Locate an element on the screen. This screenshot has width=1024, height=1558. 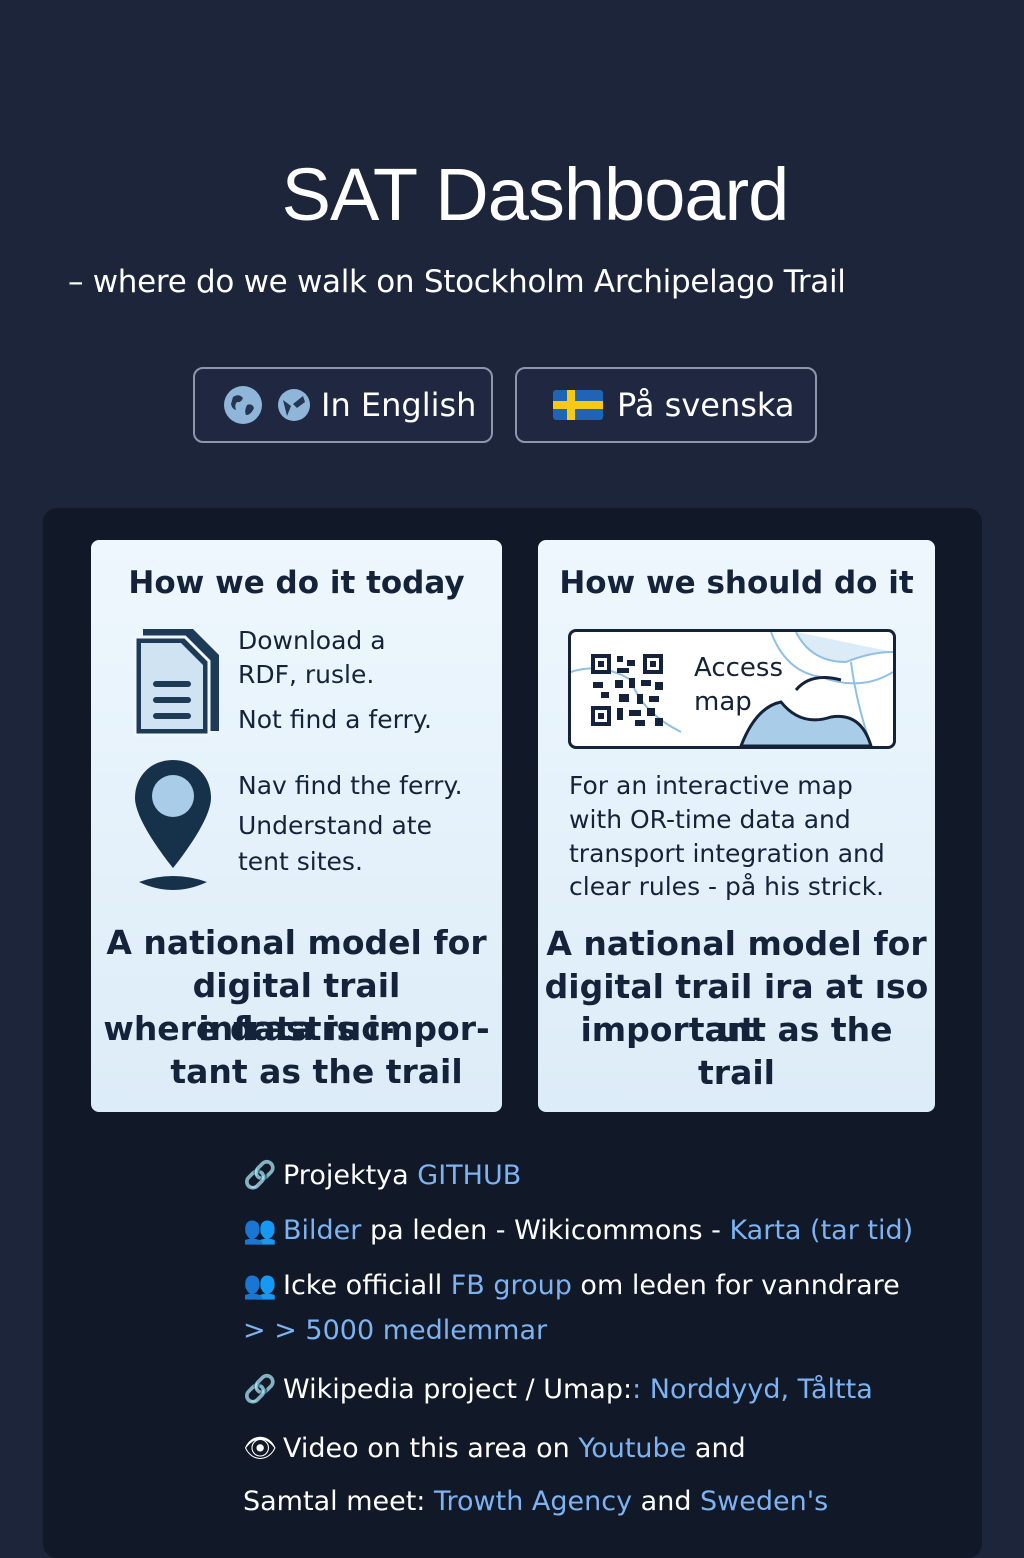
swedish-flag-icon is located at coordinates (578, 405).